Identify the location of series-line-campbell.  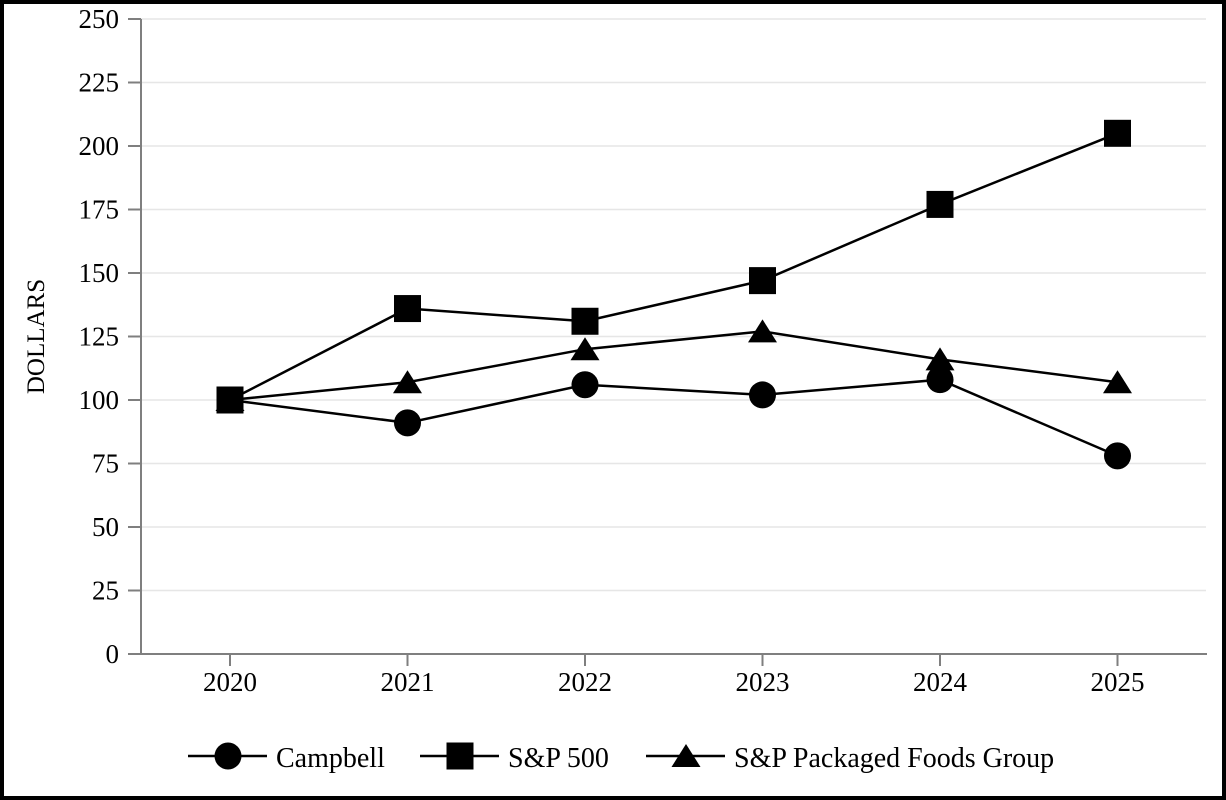
(673, 418).